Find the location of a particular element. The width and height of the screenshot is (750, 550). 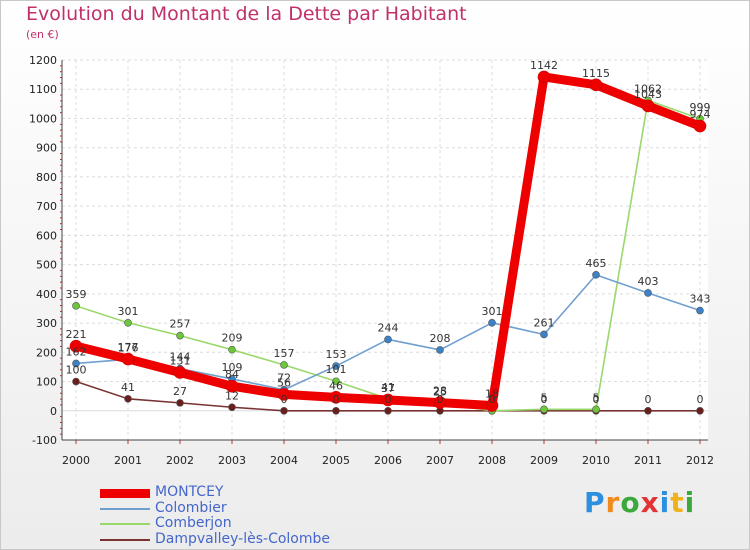

proxiti-logo: Proxiti is located at coordinates (639, 502).